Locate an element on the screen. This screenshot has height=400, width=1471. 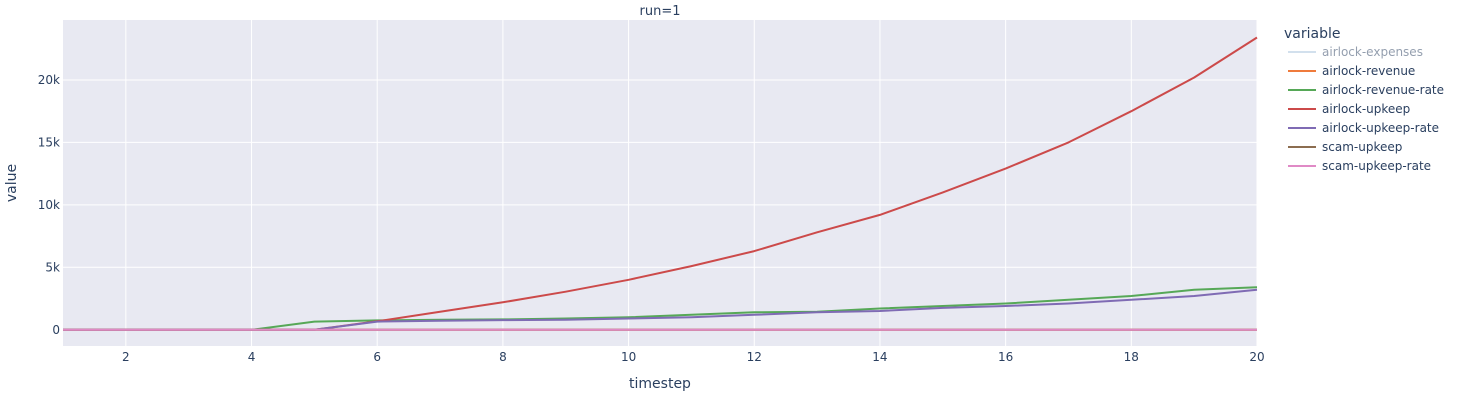
legend-label: scam-upkeep-rate is located at coordinates (1376, 166).